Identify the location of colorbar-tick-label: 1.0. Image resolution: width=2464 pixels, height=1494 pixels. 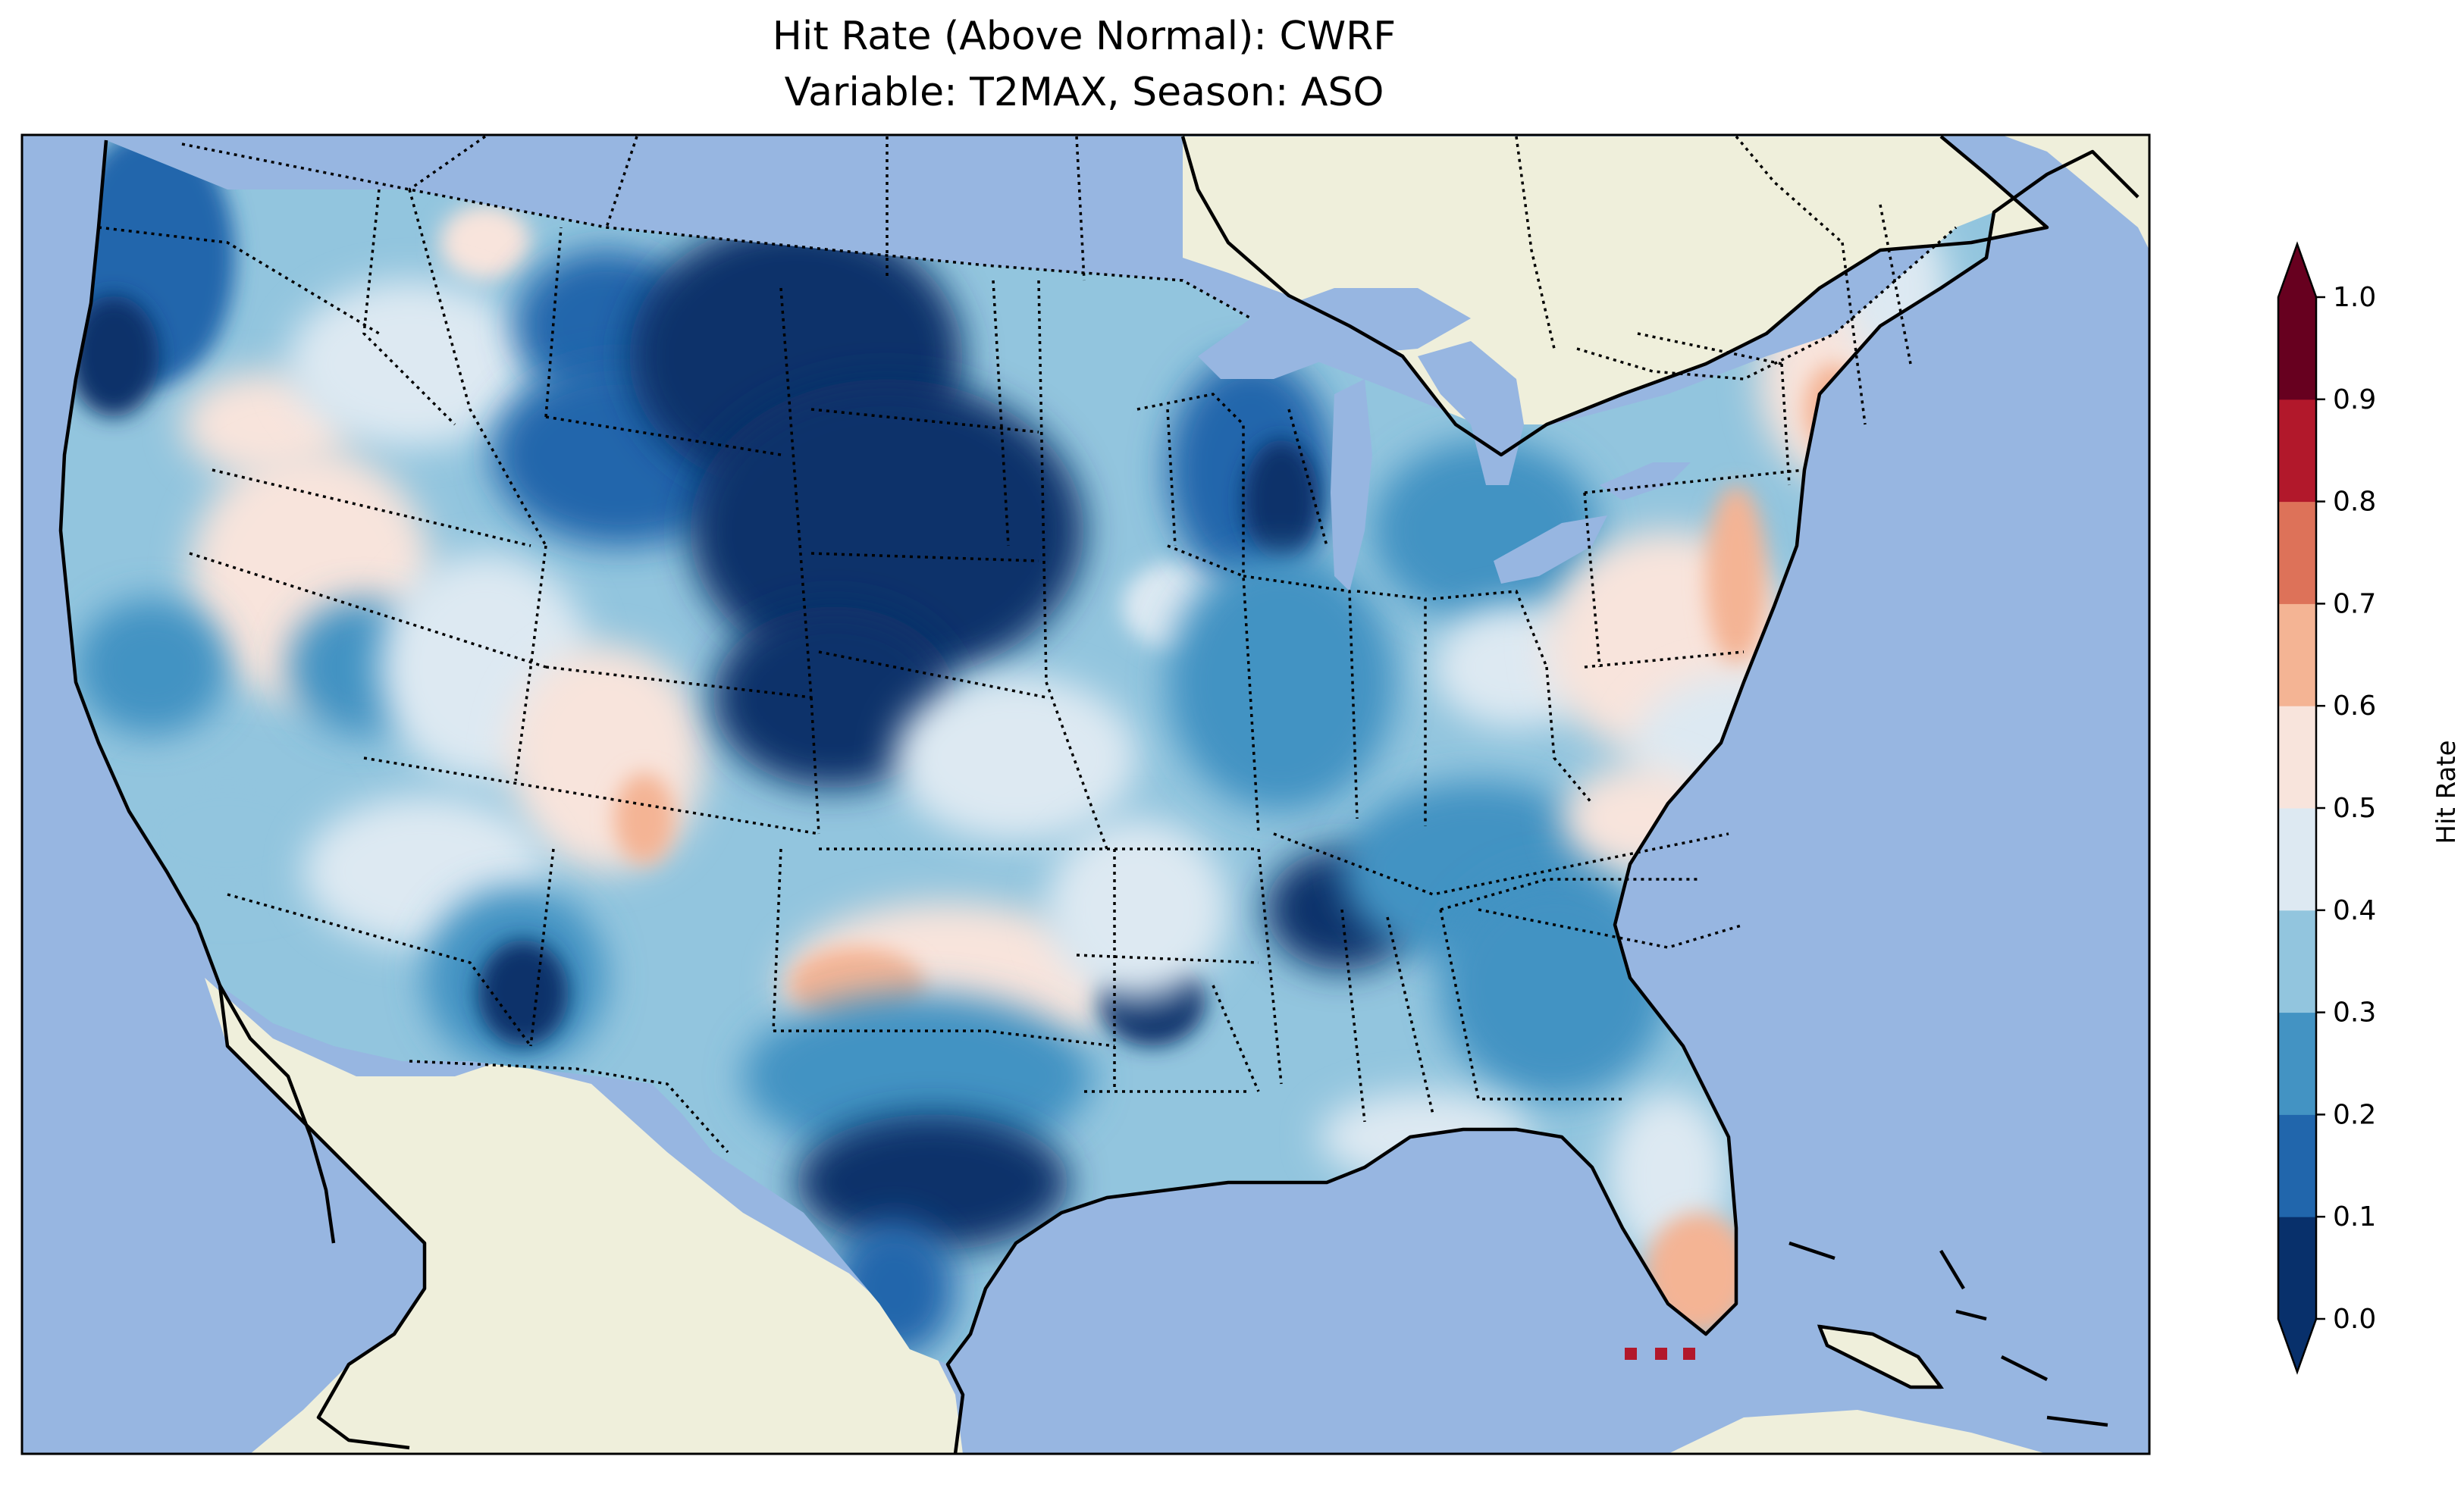
(2354, 297).